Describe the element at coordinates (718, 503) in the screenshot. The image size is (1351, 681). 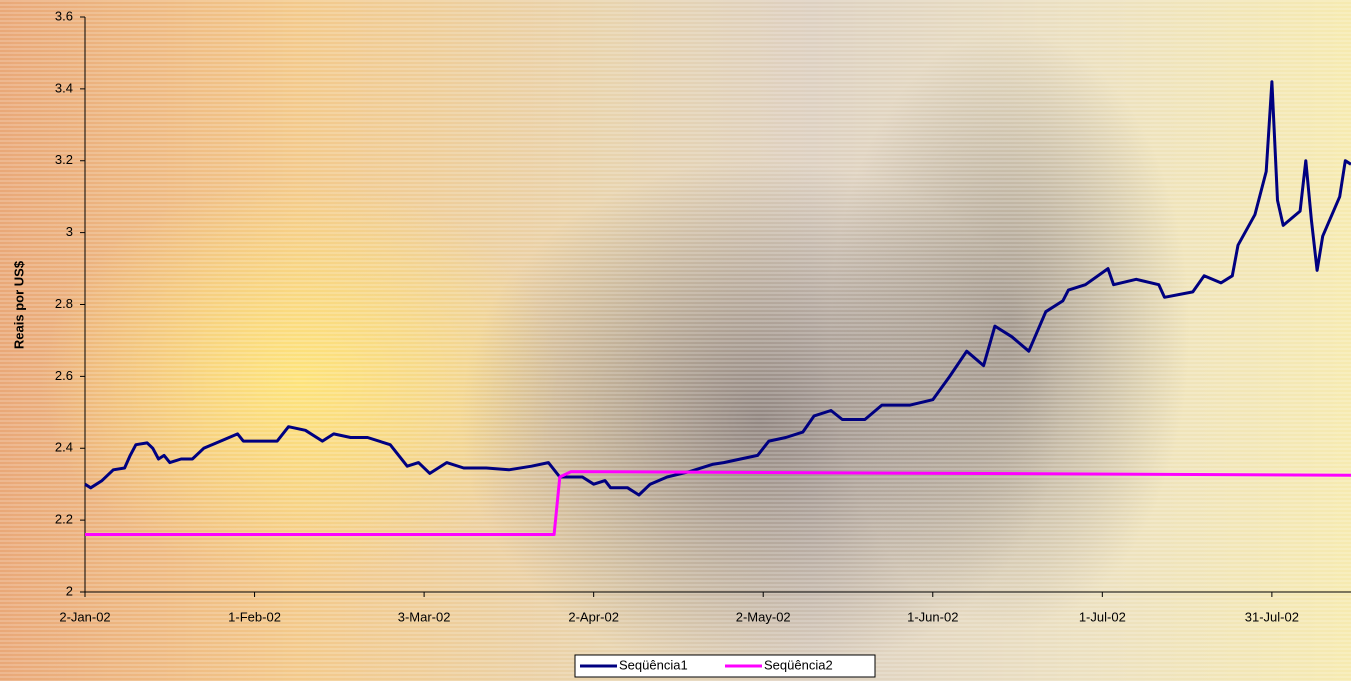
I see `series-line` at that location.